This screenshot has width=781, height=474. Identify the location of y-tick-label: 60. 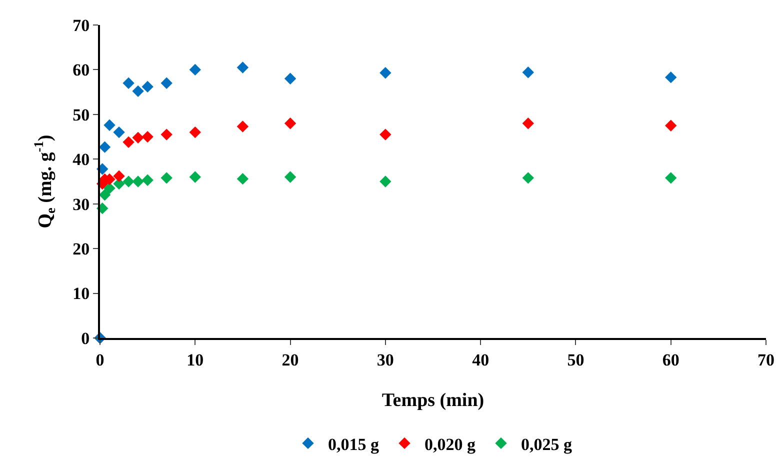
(81, 70).